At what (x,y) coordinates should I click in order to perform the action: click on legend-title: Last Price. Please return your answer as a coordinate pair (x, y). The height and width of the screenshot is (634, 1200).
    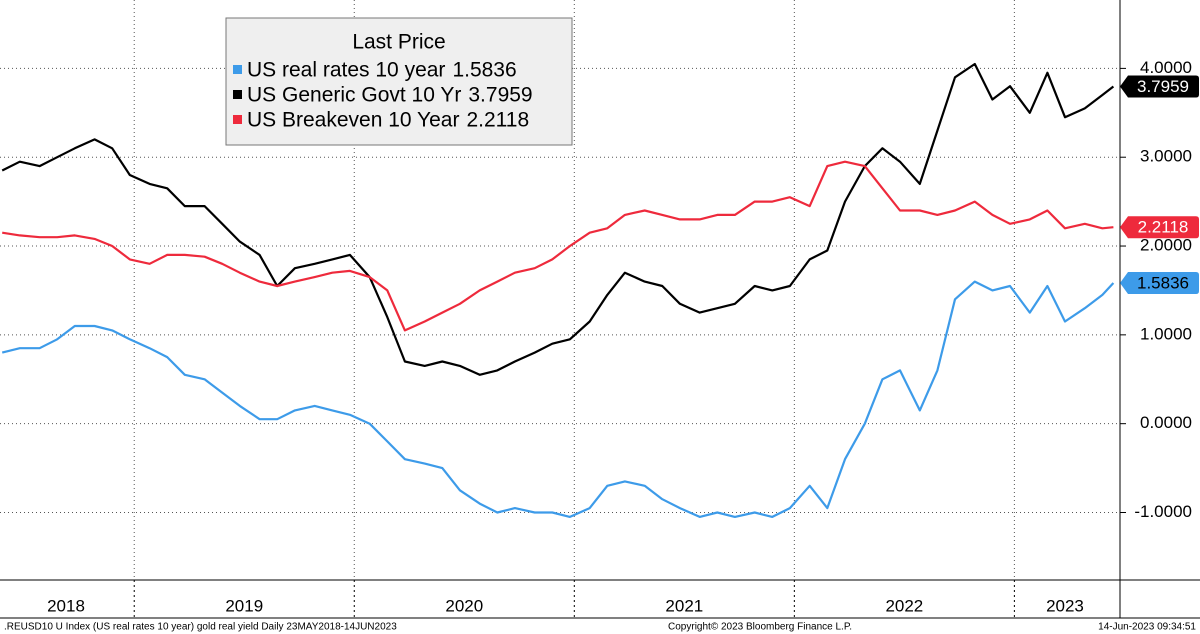
    Looking at the image, I should click on (398, 42).